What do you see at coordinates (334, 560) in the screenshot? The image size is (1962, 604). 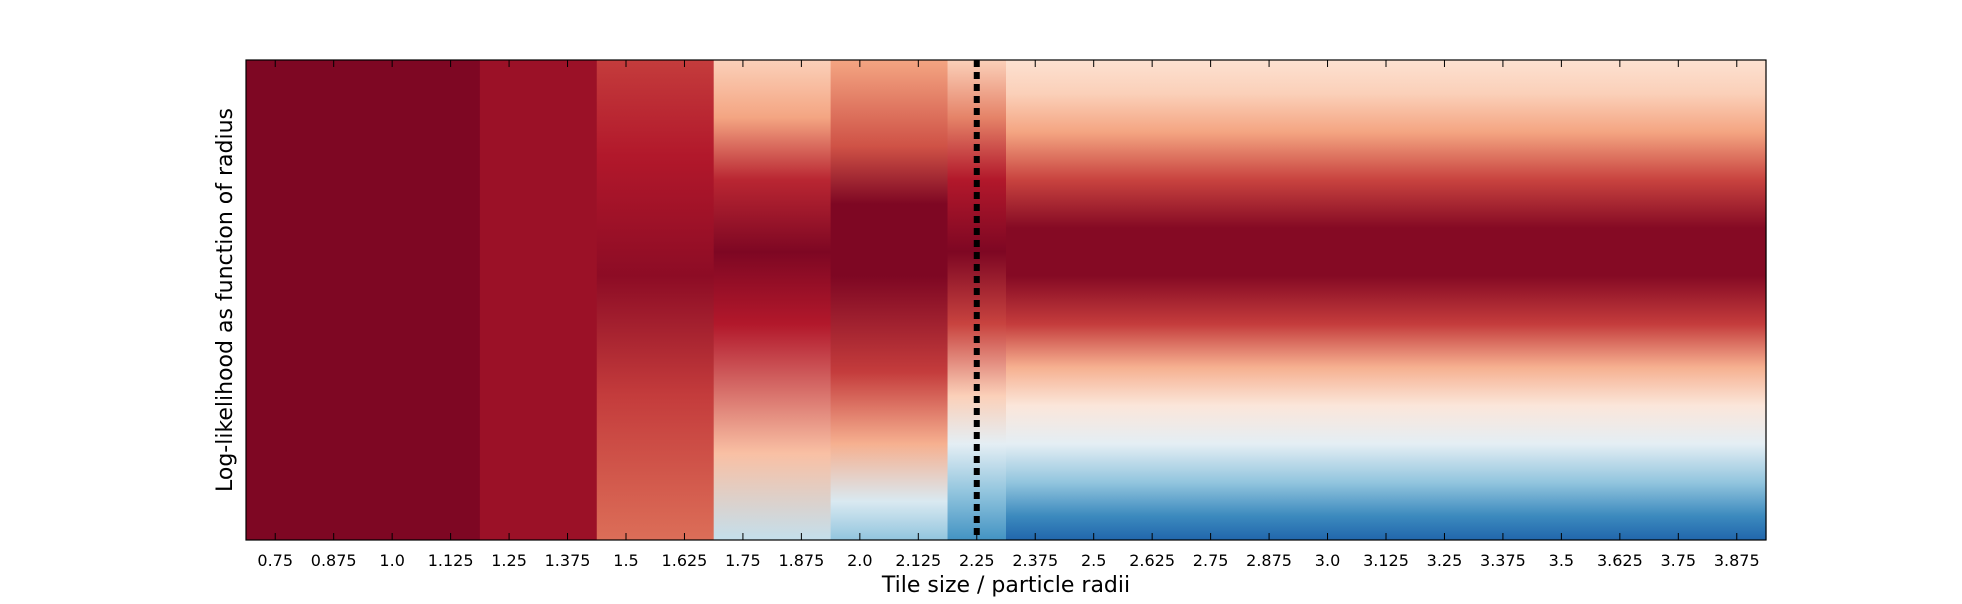 I see `x-tick-label: 0.875` at bounding box center [334, 560].